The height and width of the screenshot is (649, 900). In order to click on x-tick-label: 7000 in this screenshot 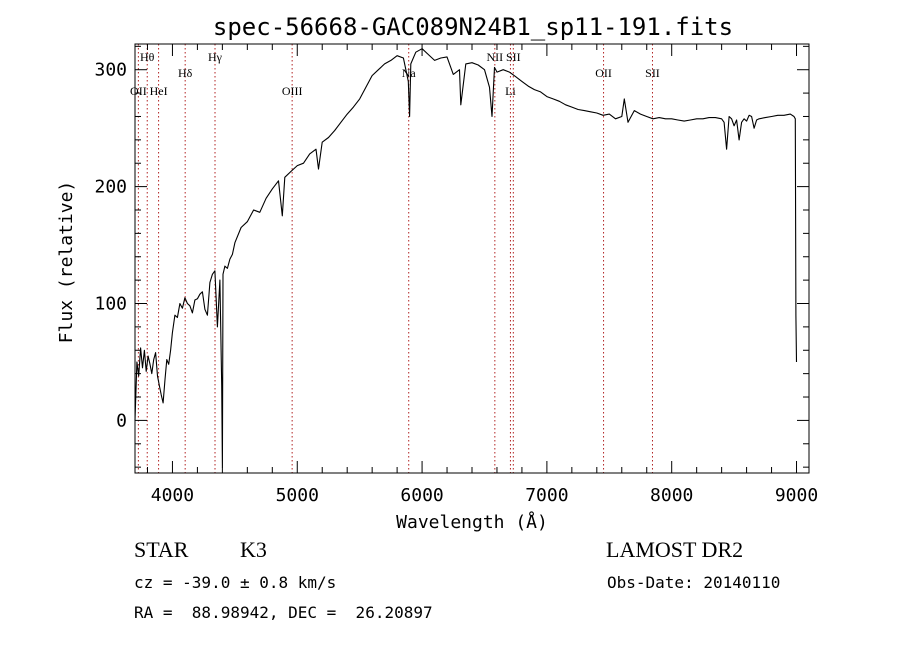, I will do `click(546, 495)`.